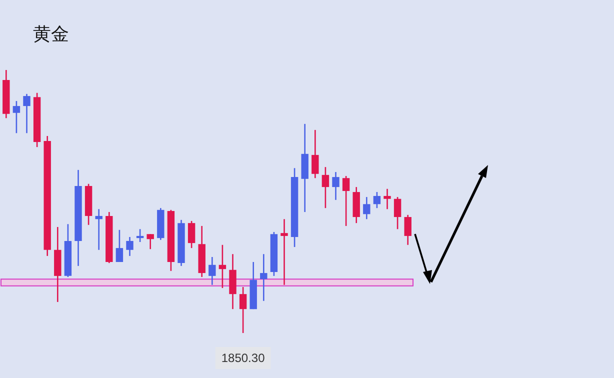  What do you see at coordinates (51, 34) in the screenshot?
I see `chart-title: 黄金` at bounding box center [51, 34].